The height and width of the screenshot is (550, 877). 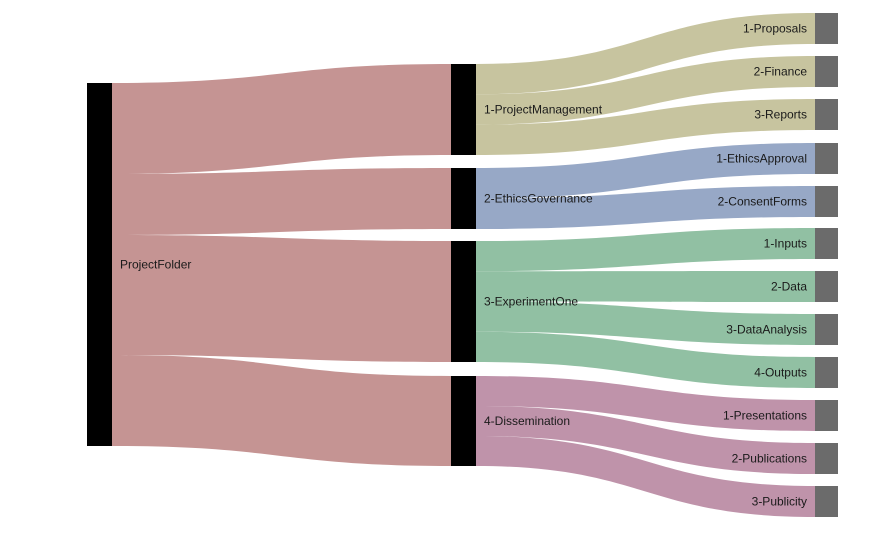 What do you see at coordinates (775, 29) in the screenshot?
I see `node-label-pm1: 1-Proposals` at bounding box center [775, 29].